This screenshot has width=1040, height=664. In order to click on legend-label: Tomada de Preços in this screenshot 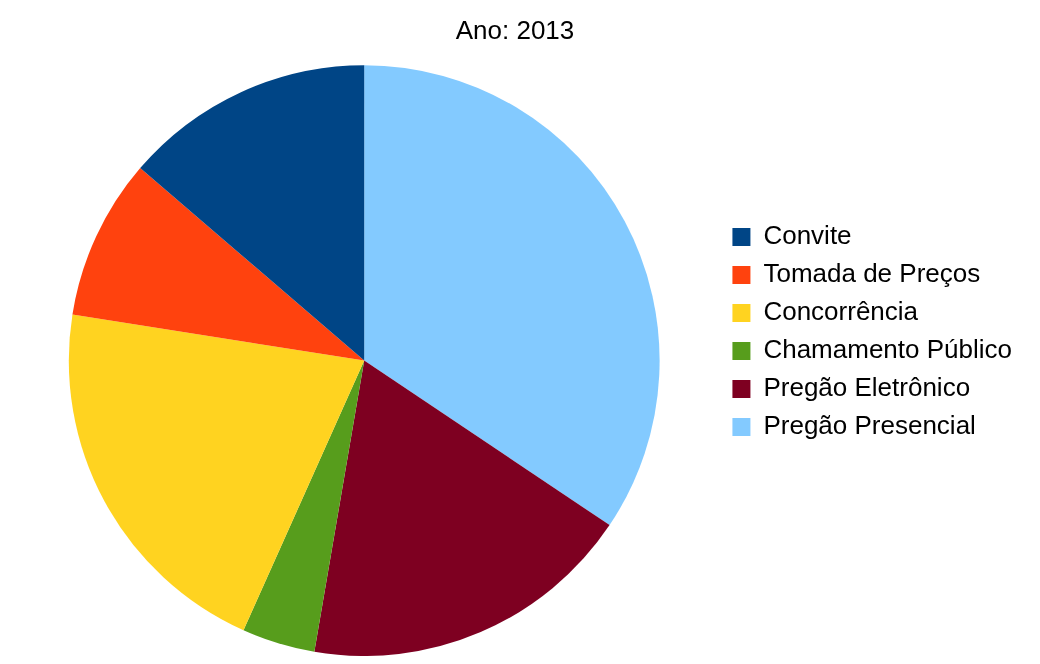, I will do `click(872, 273)`.